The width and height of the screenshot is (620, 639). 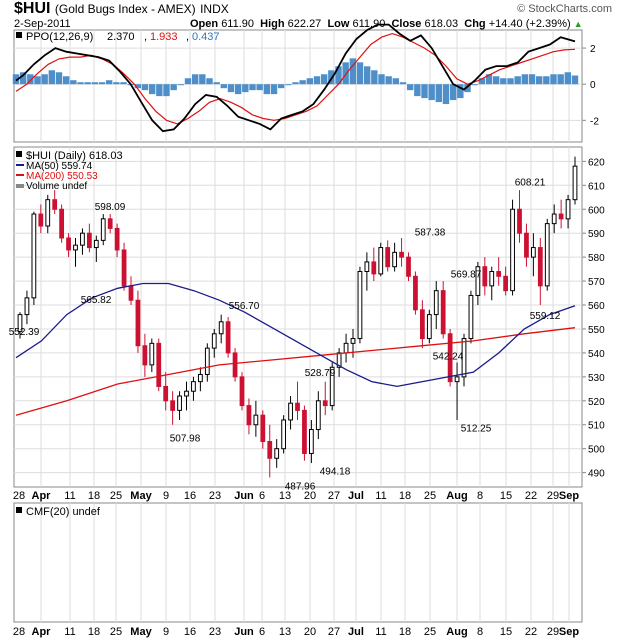 What do you see at coordinates (238, 24) in the screenshot?
I see `open-value: 611.90` at bounding box center [238, 24].